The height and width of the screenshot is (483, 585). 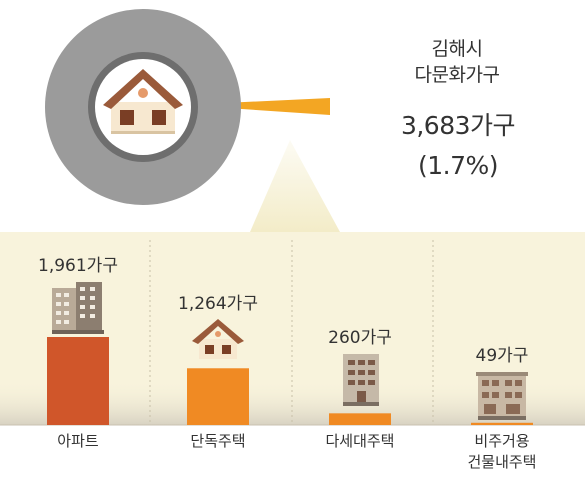 What do you see at coordinates (502, 356) in the screenshot?
I see `value-label: 49가구` at bounding box center [502, 356].